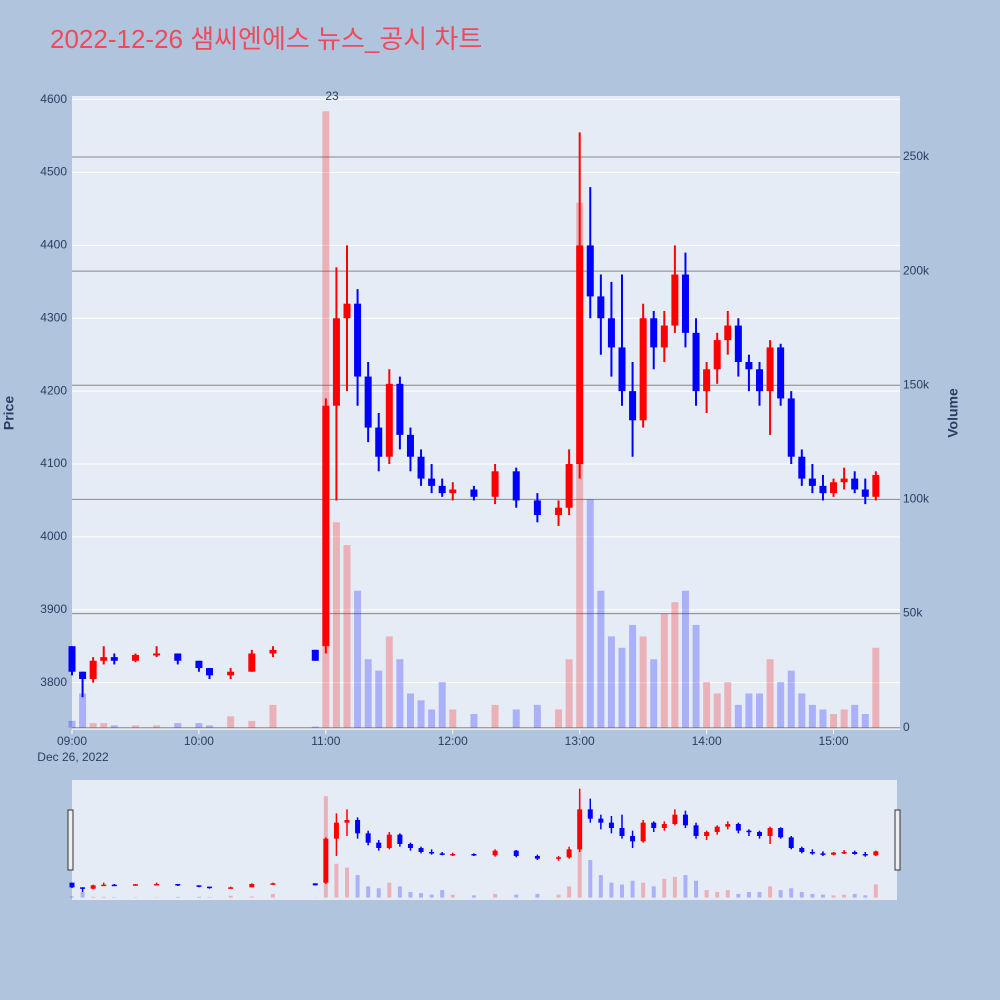 The height and width of the screenshot is (1000, 1000). I want to click on x-tick-label: 09:00, so click(72, 741).